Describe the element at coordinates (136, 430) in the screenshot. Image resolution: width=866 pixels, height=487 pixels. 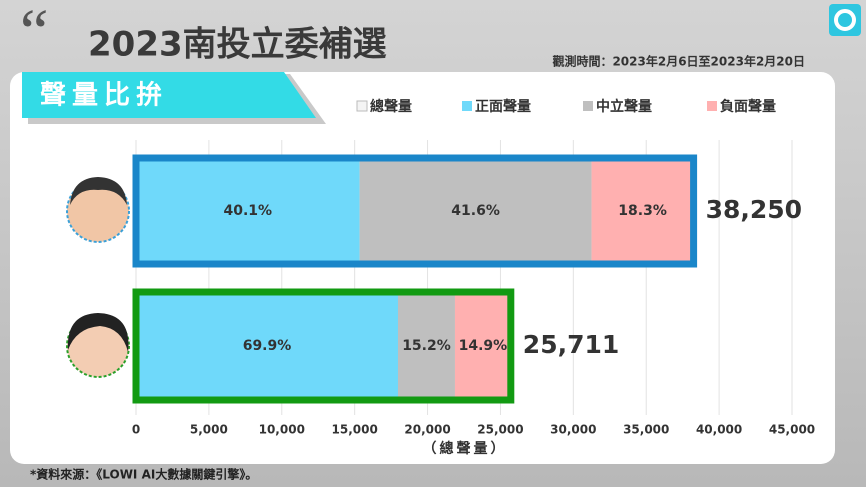
I see `x-tick-label: 0` at that location.